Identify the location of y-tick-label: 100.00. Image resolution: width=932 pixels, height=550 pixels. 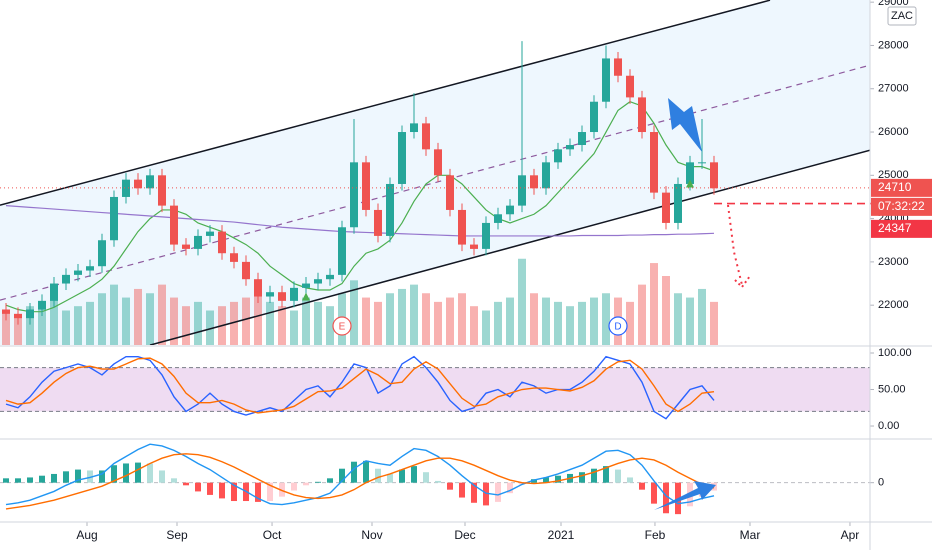
(895, 353).